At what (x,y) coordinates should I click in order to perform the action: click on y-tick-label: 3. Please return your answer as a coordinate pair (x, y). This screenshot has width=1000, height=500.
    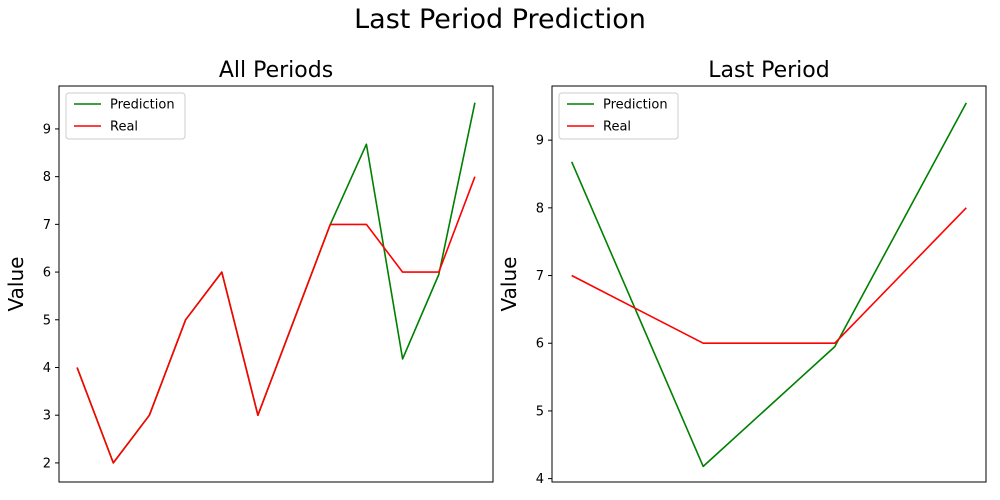
    Looking at the image, I should click on (47, 416).